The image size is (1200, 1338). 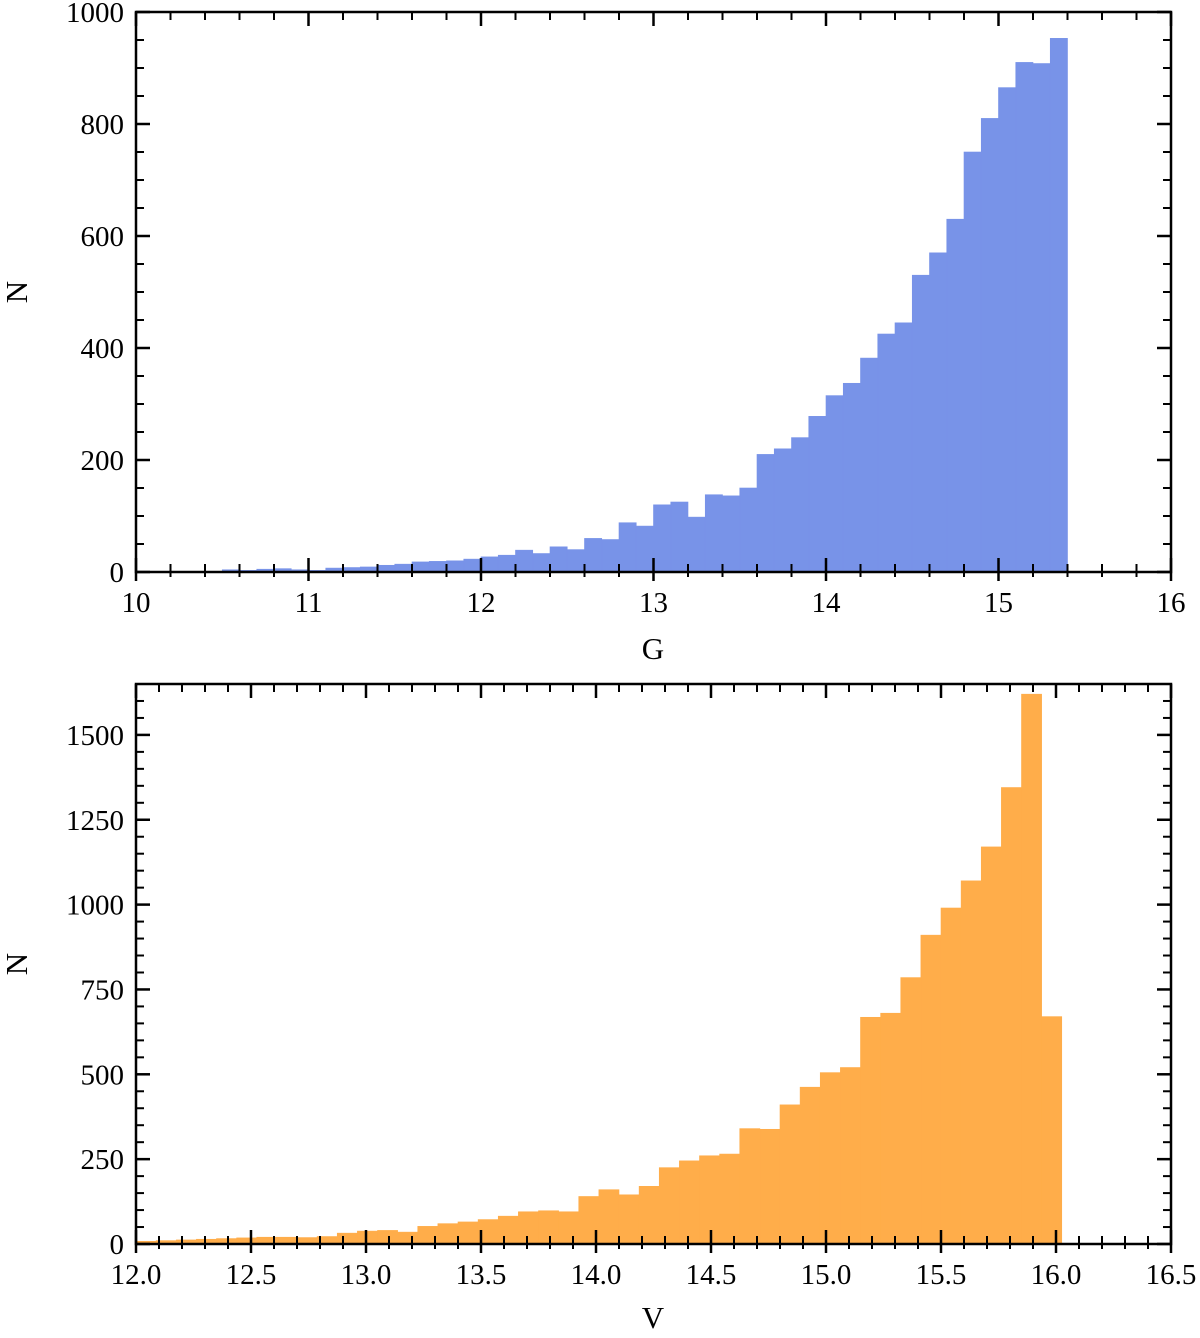 I want to click on x-tick-label: 12, so click(x=481, y=603).